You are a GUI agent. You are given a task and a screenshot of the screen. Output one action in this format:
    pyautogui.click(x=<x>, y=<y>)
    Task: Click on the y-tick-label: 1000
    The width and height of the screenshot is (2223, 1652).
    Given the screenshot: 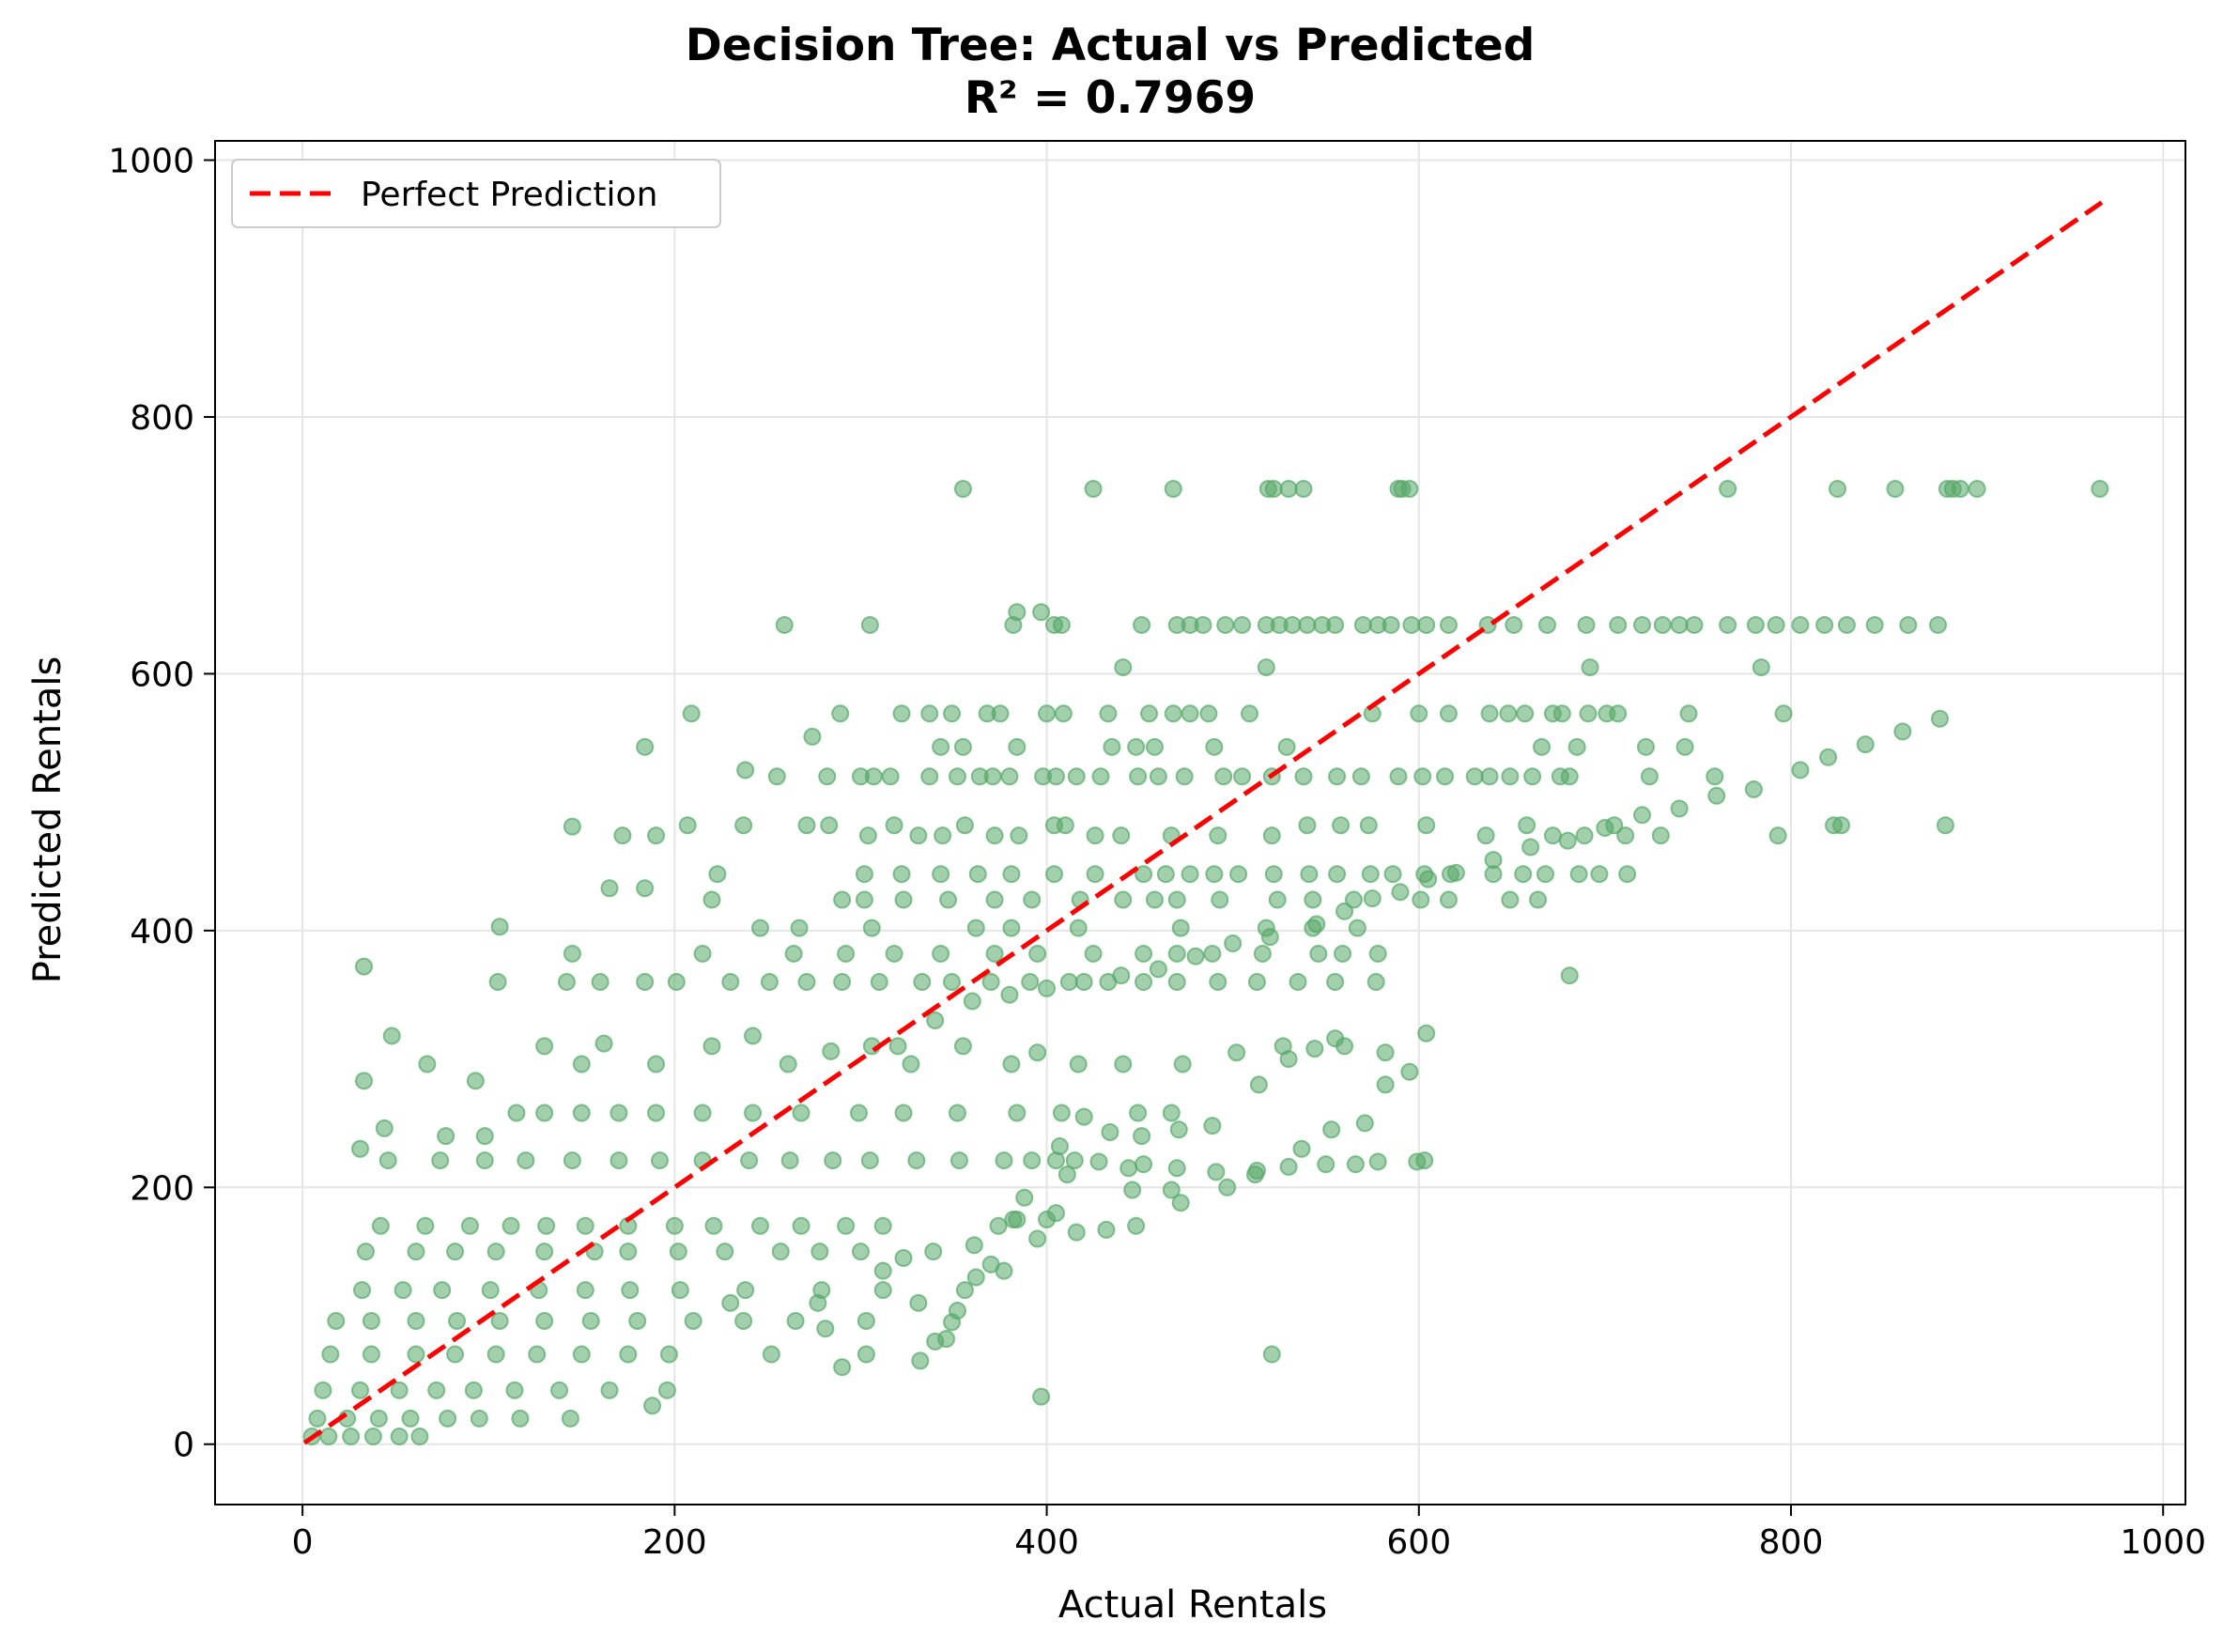 What is the action you would take?
    pyautogui.click(x=151, y=162)
    